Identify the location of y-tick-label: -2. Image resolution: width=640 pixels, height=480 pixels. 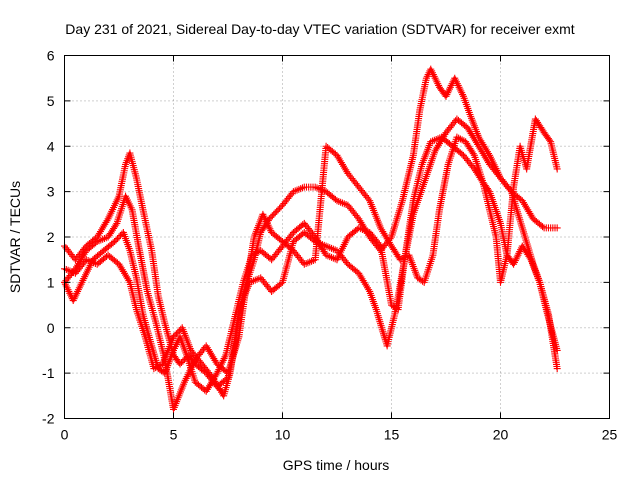
(48, 419).